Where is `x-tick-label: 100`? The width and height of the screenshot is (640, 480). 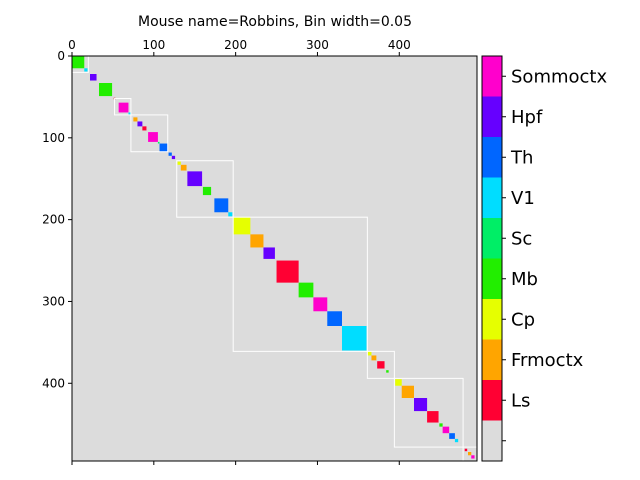 x-tick-label: 100 is located at coordinates (153, 45).